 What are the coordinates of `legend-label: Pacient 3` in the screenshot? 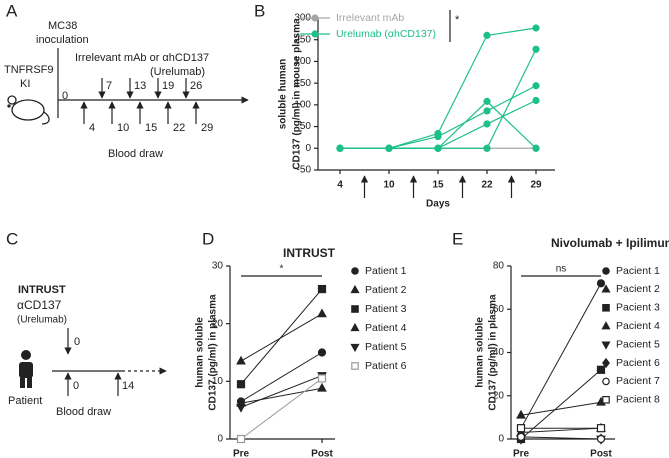 It's located at (638, 308).